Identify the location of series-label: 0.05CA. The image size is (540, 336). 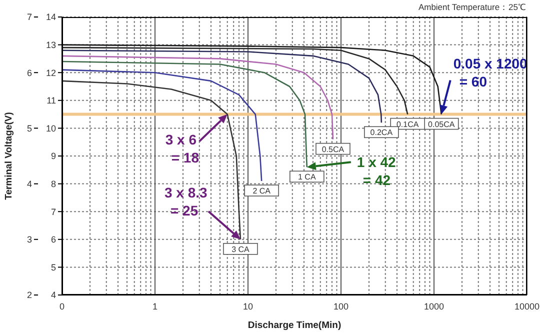
(442, 124).